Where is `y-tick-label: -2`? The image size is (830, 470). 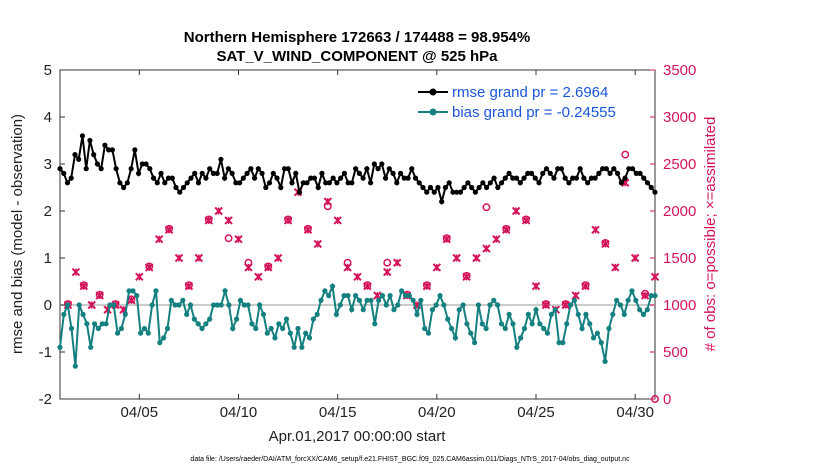 y-tick-label: -2 is located at coordinates (45, 399).